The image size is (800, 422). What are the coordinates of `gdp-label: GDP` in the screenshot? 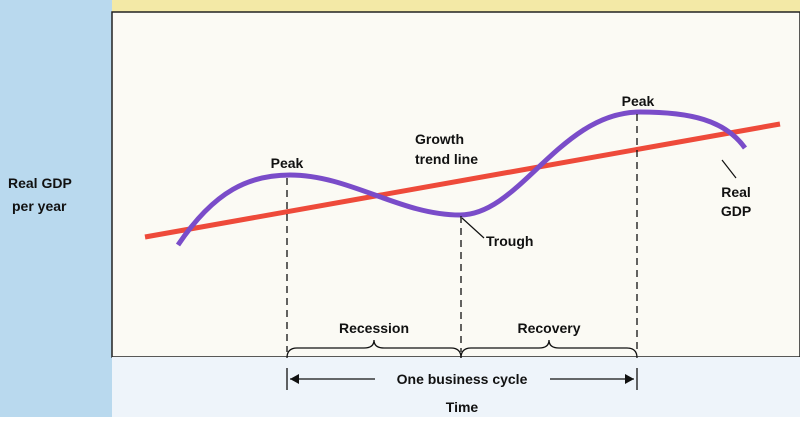 It's located at (736, 211).